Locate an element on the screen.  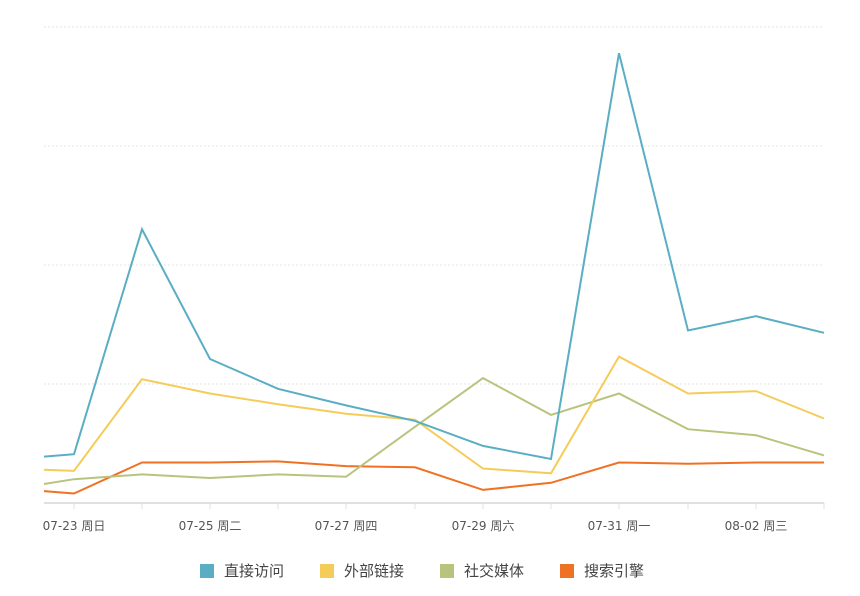
legend-item-external: 外部链接 is located at coordinates (362, 570).